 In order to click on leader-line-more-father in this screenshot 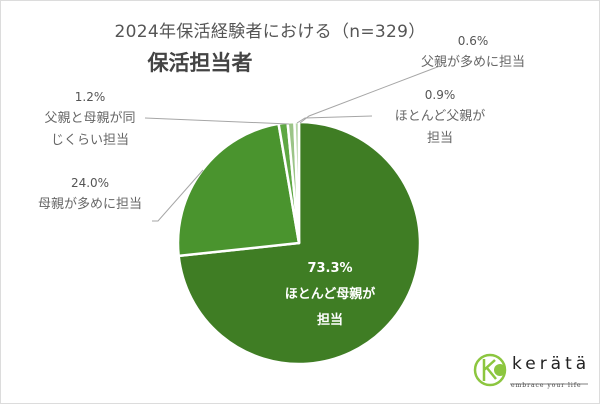, I will do `click(370, 94)`.